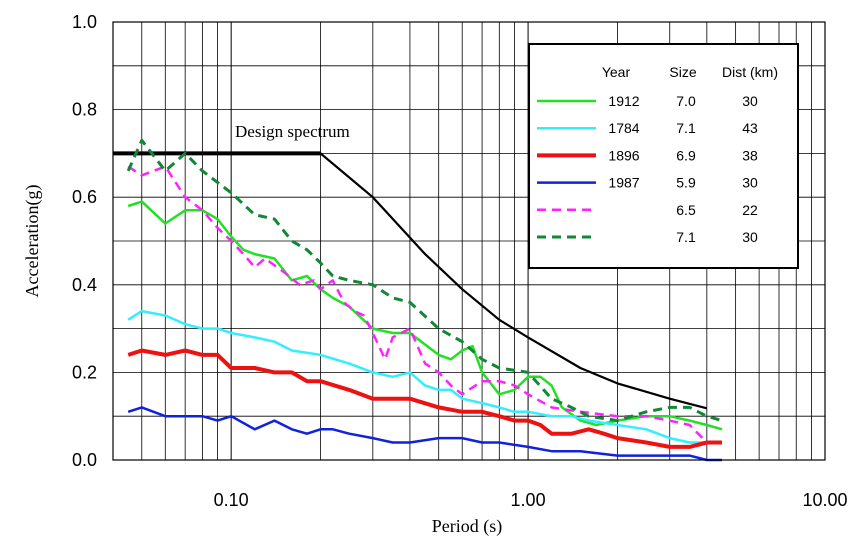 Image resolution: width=859 pixels, height=537 pixels. Describe the element at coordinates (623, 155) in the screenshot. I see `legend-year: 1896` at that location.